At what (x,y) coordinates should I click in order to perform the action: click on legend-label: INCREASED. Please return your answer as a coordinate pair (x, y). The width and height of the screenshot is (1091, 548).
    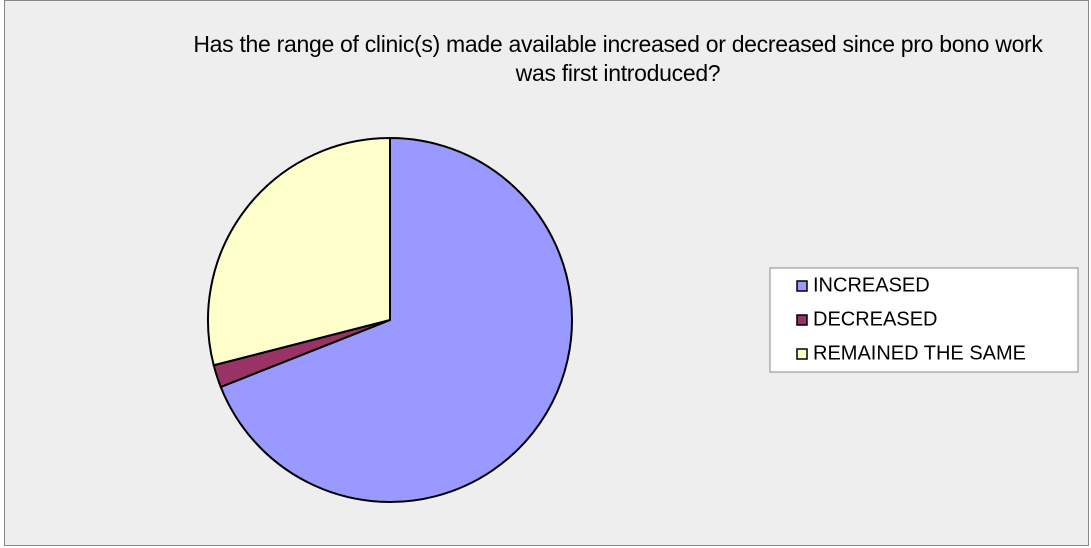
    Looking at the image, I should click on (871, 285).